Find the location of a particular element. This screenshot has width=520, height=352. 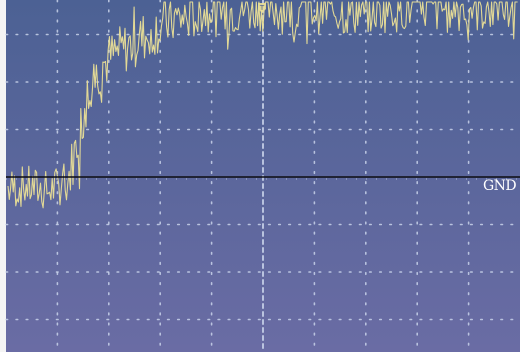

gnd-label: GND is located at coordinates (500, 186).